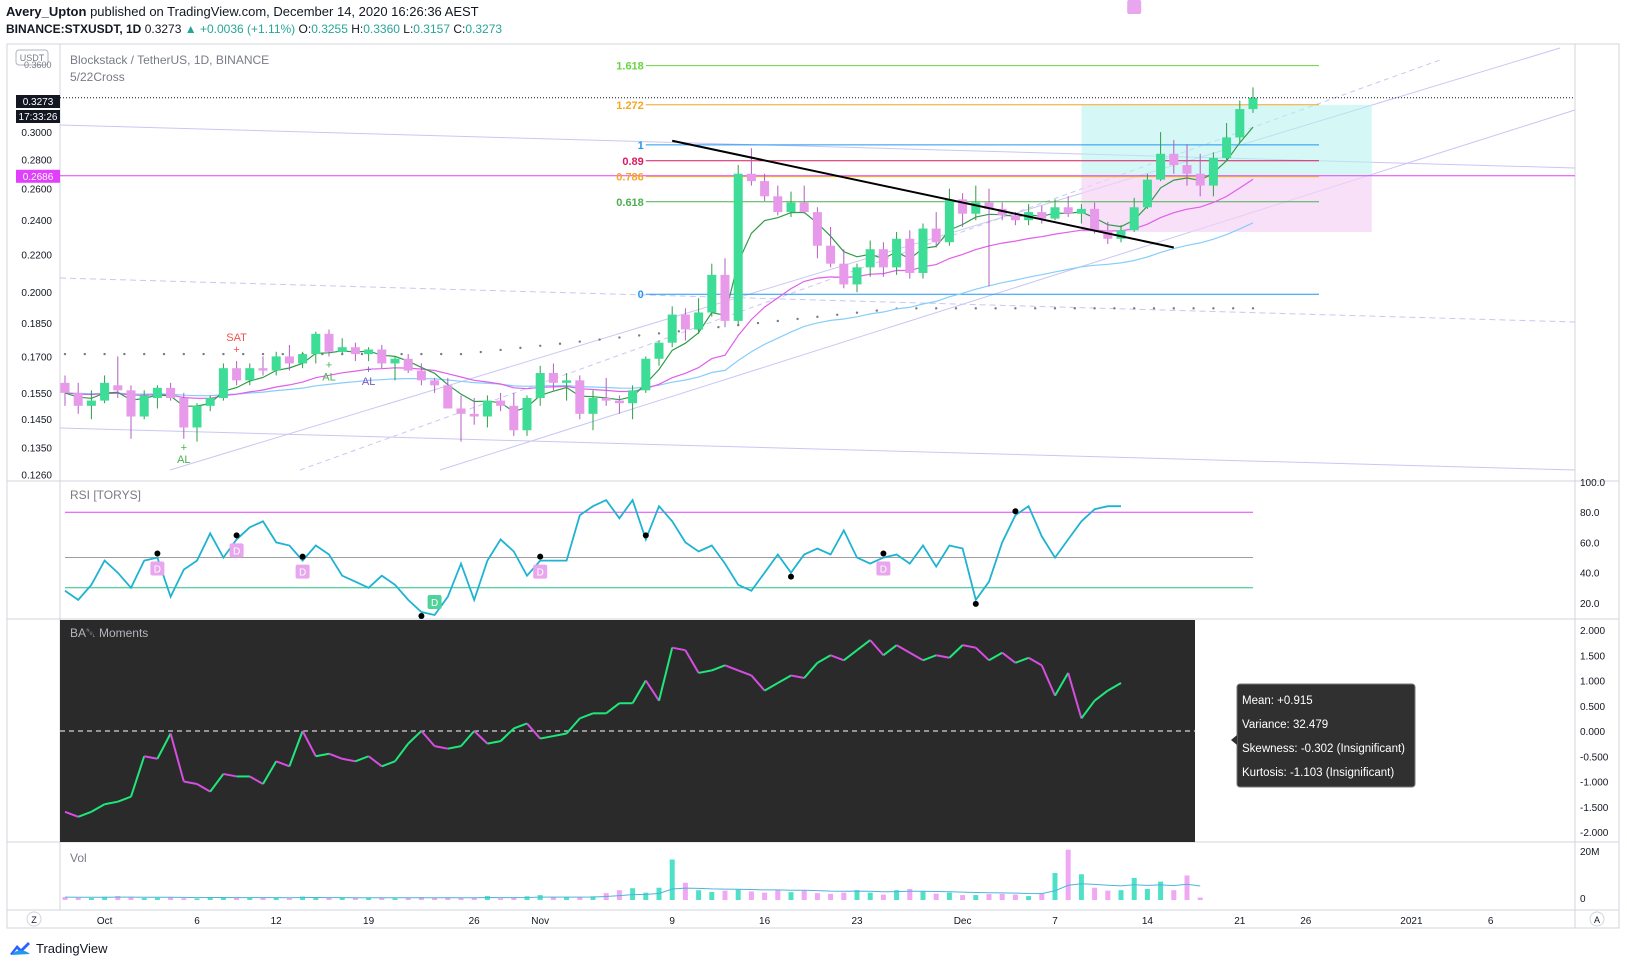 The image size is (1627, 966). I want to click on kurtosis-row: Kurtosis: -1.103 (Insignificant), so click(1318, 773).